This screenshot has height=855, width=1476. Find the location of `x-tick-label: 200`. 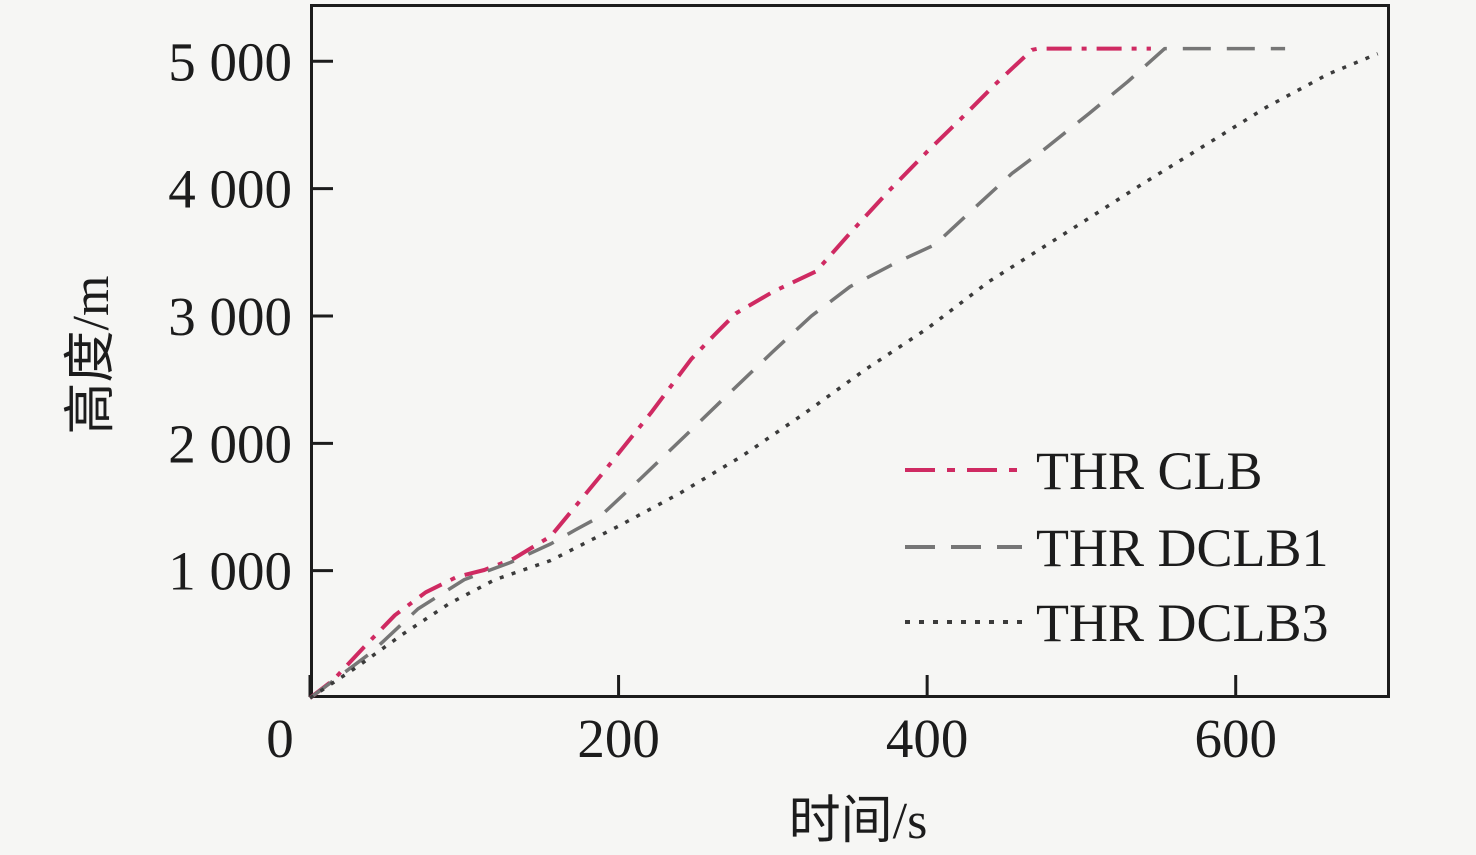

x-tick-label: 200 is located at coordinates (618, 738).